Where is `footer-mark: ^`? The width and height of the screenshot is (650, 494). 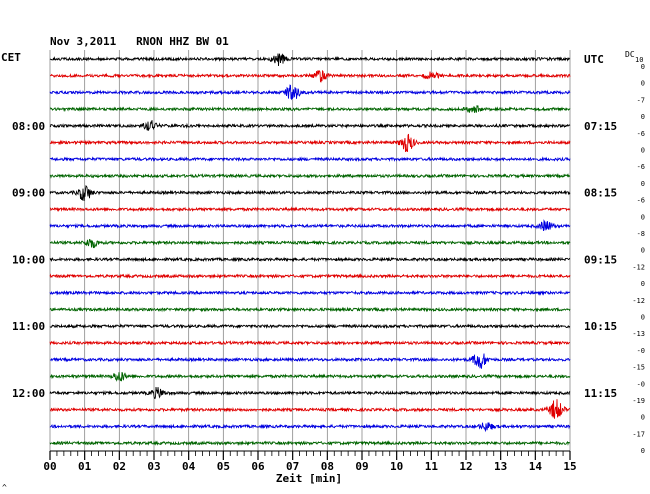 footer-mark: ^ is located at coordinates (4, 487).